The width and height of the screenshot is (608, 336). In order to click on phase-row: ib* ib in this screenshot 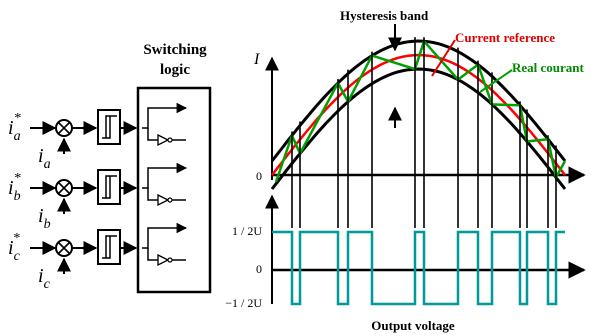, I will do `click(98, 197)`.